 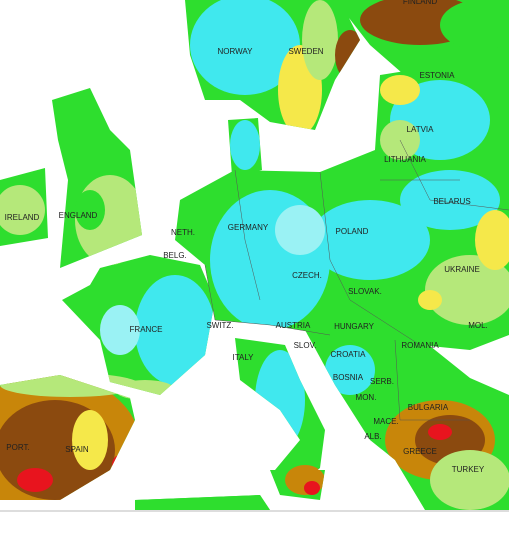 I want to click on country-label: LATVIA, so click(x=421, y=129).